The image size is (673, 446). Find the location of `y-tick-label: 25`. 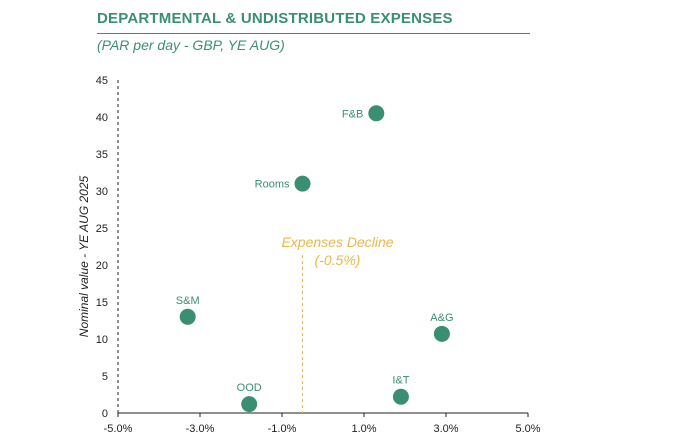

y-tick-label: 25 is located at coordinates (102, 229).